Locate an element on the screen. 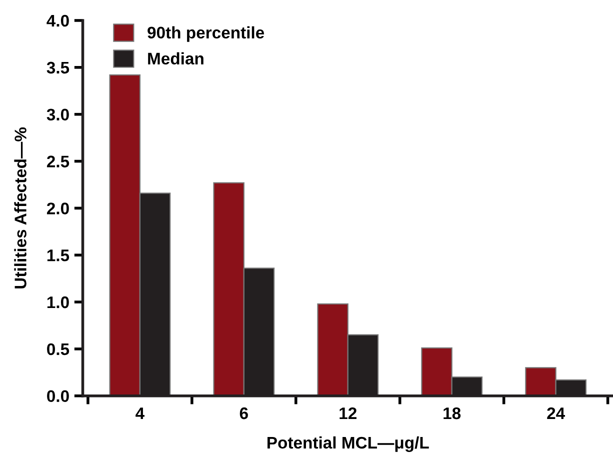 Image resolution: width=613 pixels, height=455 pixels. y-tick-label: 0.0 is located at coordinates (58, 396).